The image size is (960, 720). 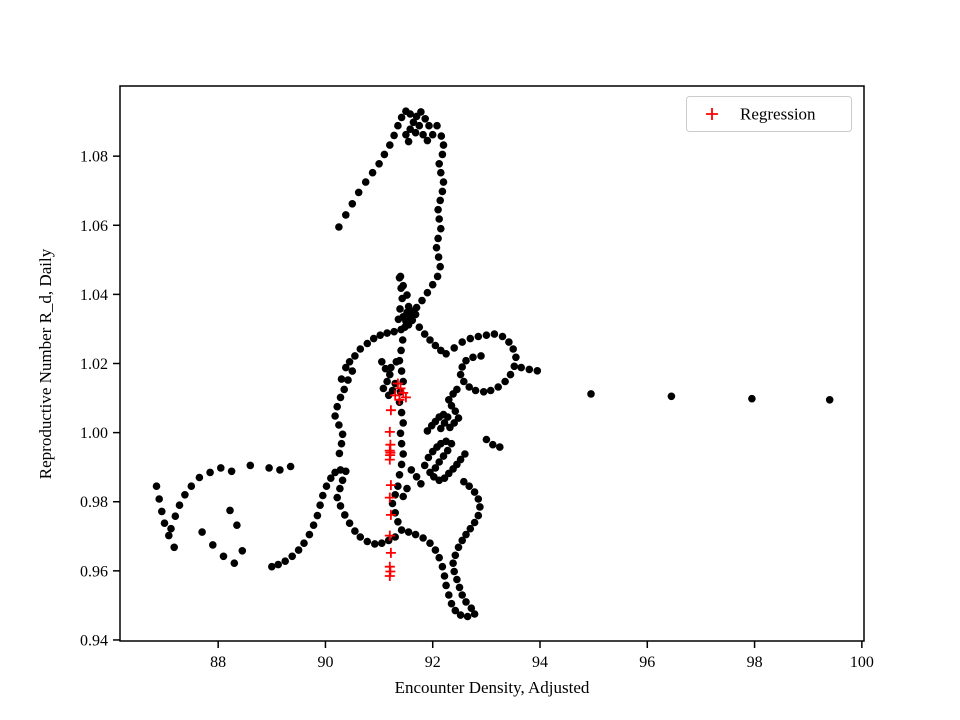 I want to click on y-tick-label: 0.98, so click(x=94, y=502).